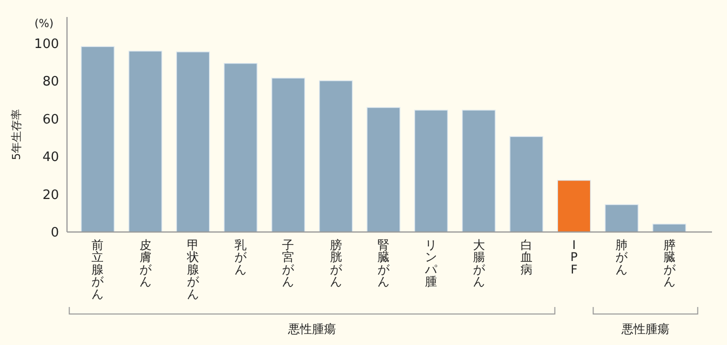 The width and height of the screenshot is (727, 345). I want to click on x-tick-label: 肺がん, so click(622, 257).